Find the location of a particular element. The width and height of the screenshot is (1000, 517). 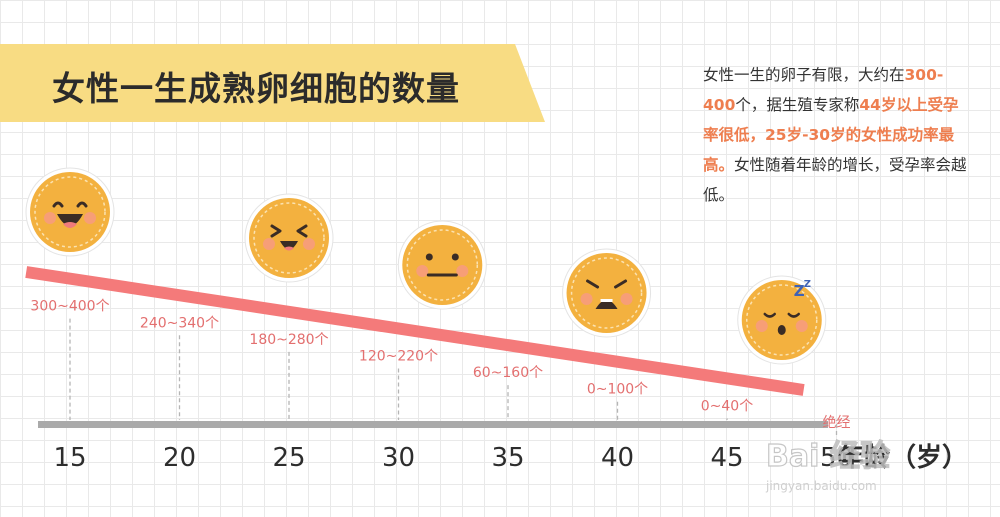

x-axis-line is located at coordinates (433, 424).